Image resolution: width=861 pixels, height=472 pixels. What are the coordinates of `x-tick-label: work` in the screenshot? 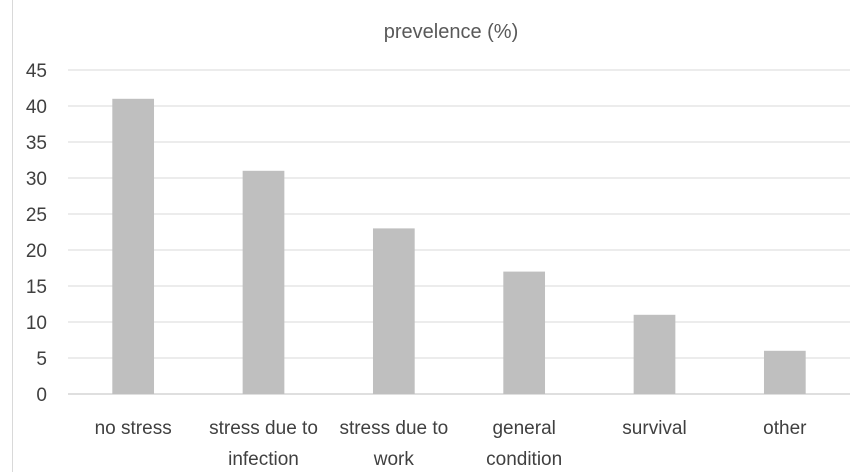 It's located at (394, 459).